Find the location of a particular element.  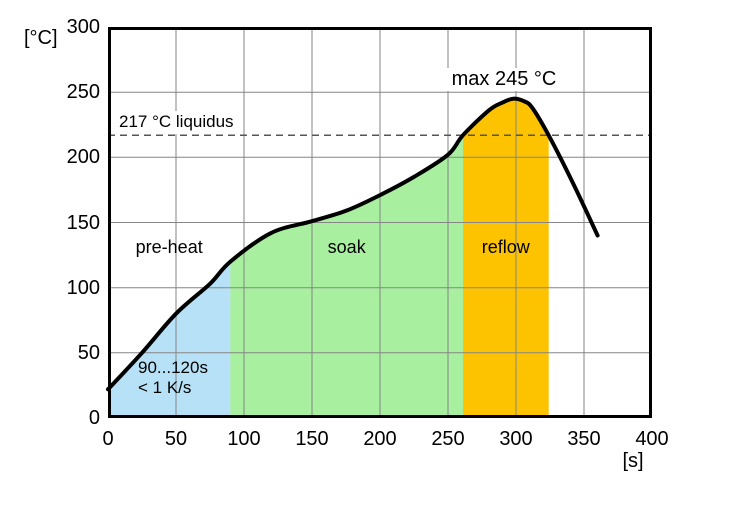

preheat-duration-text: 90...120s is located at coordinates (173, 367).